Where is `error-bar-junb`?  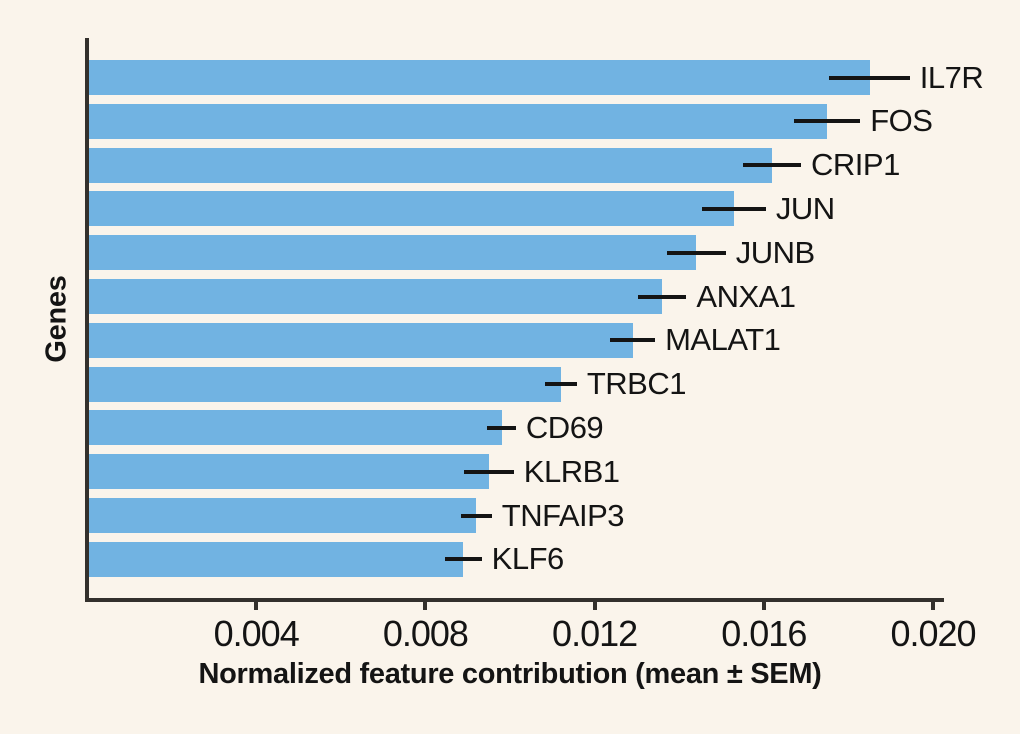
error-bar-junb is located at coordinates (696, 252).